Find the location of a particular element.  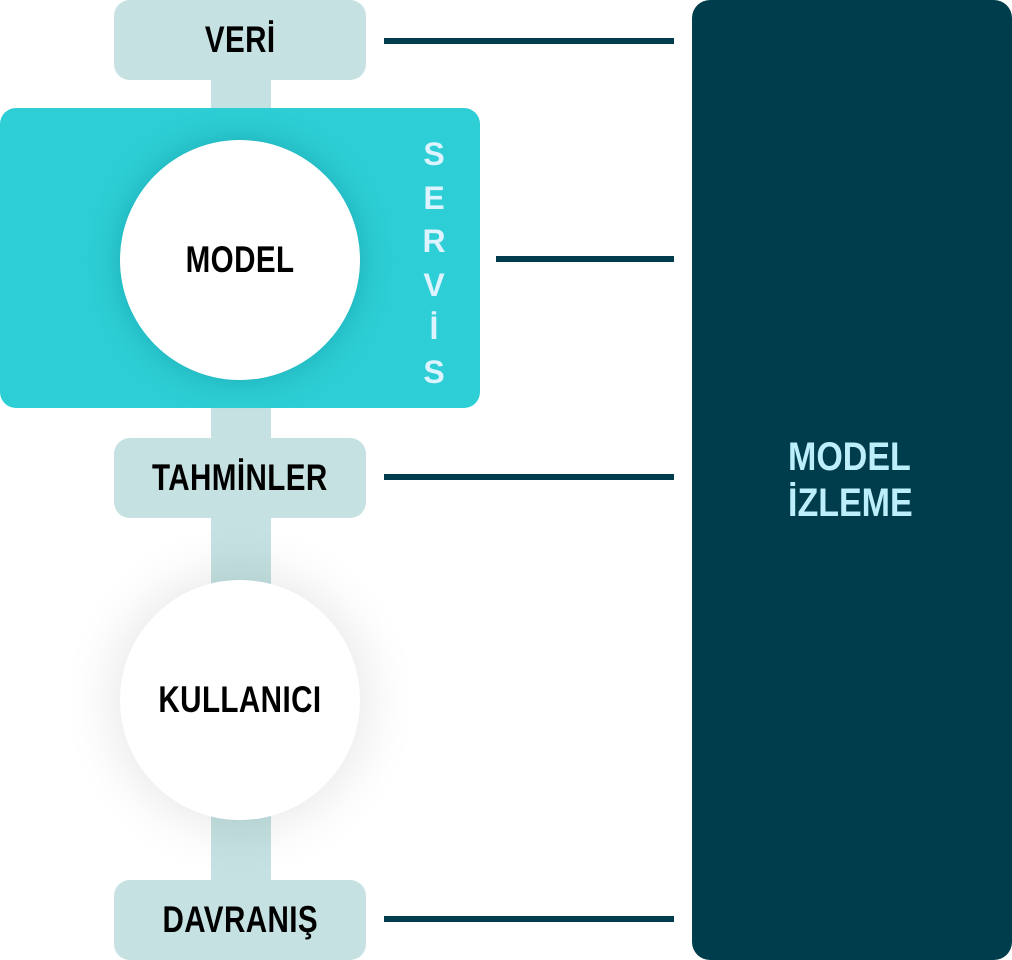

monitoring-title-line2: İZLEME is located at coordinates (850, 503).